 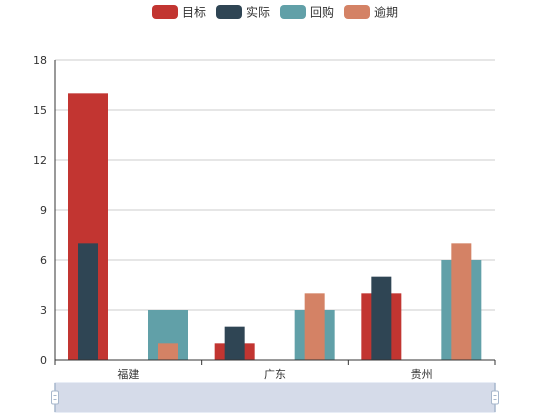 I want to click on legend: 目标 实际 回购 逾期, so click(x=275, y=12).